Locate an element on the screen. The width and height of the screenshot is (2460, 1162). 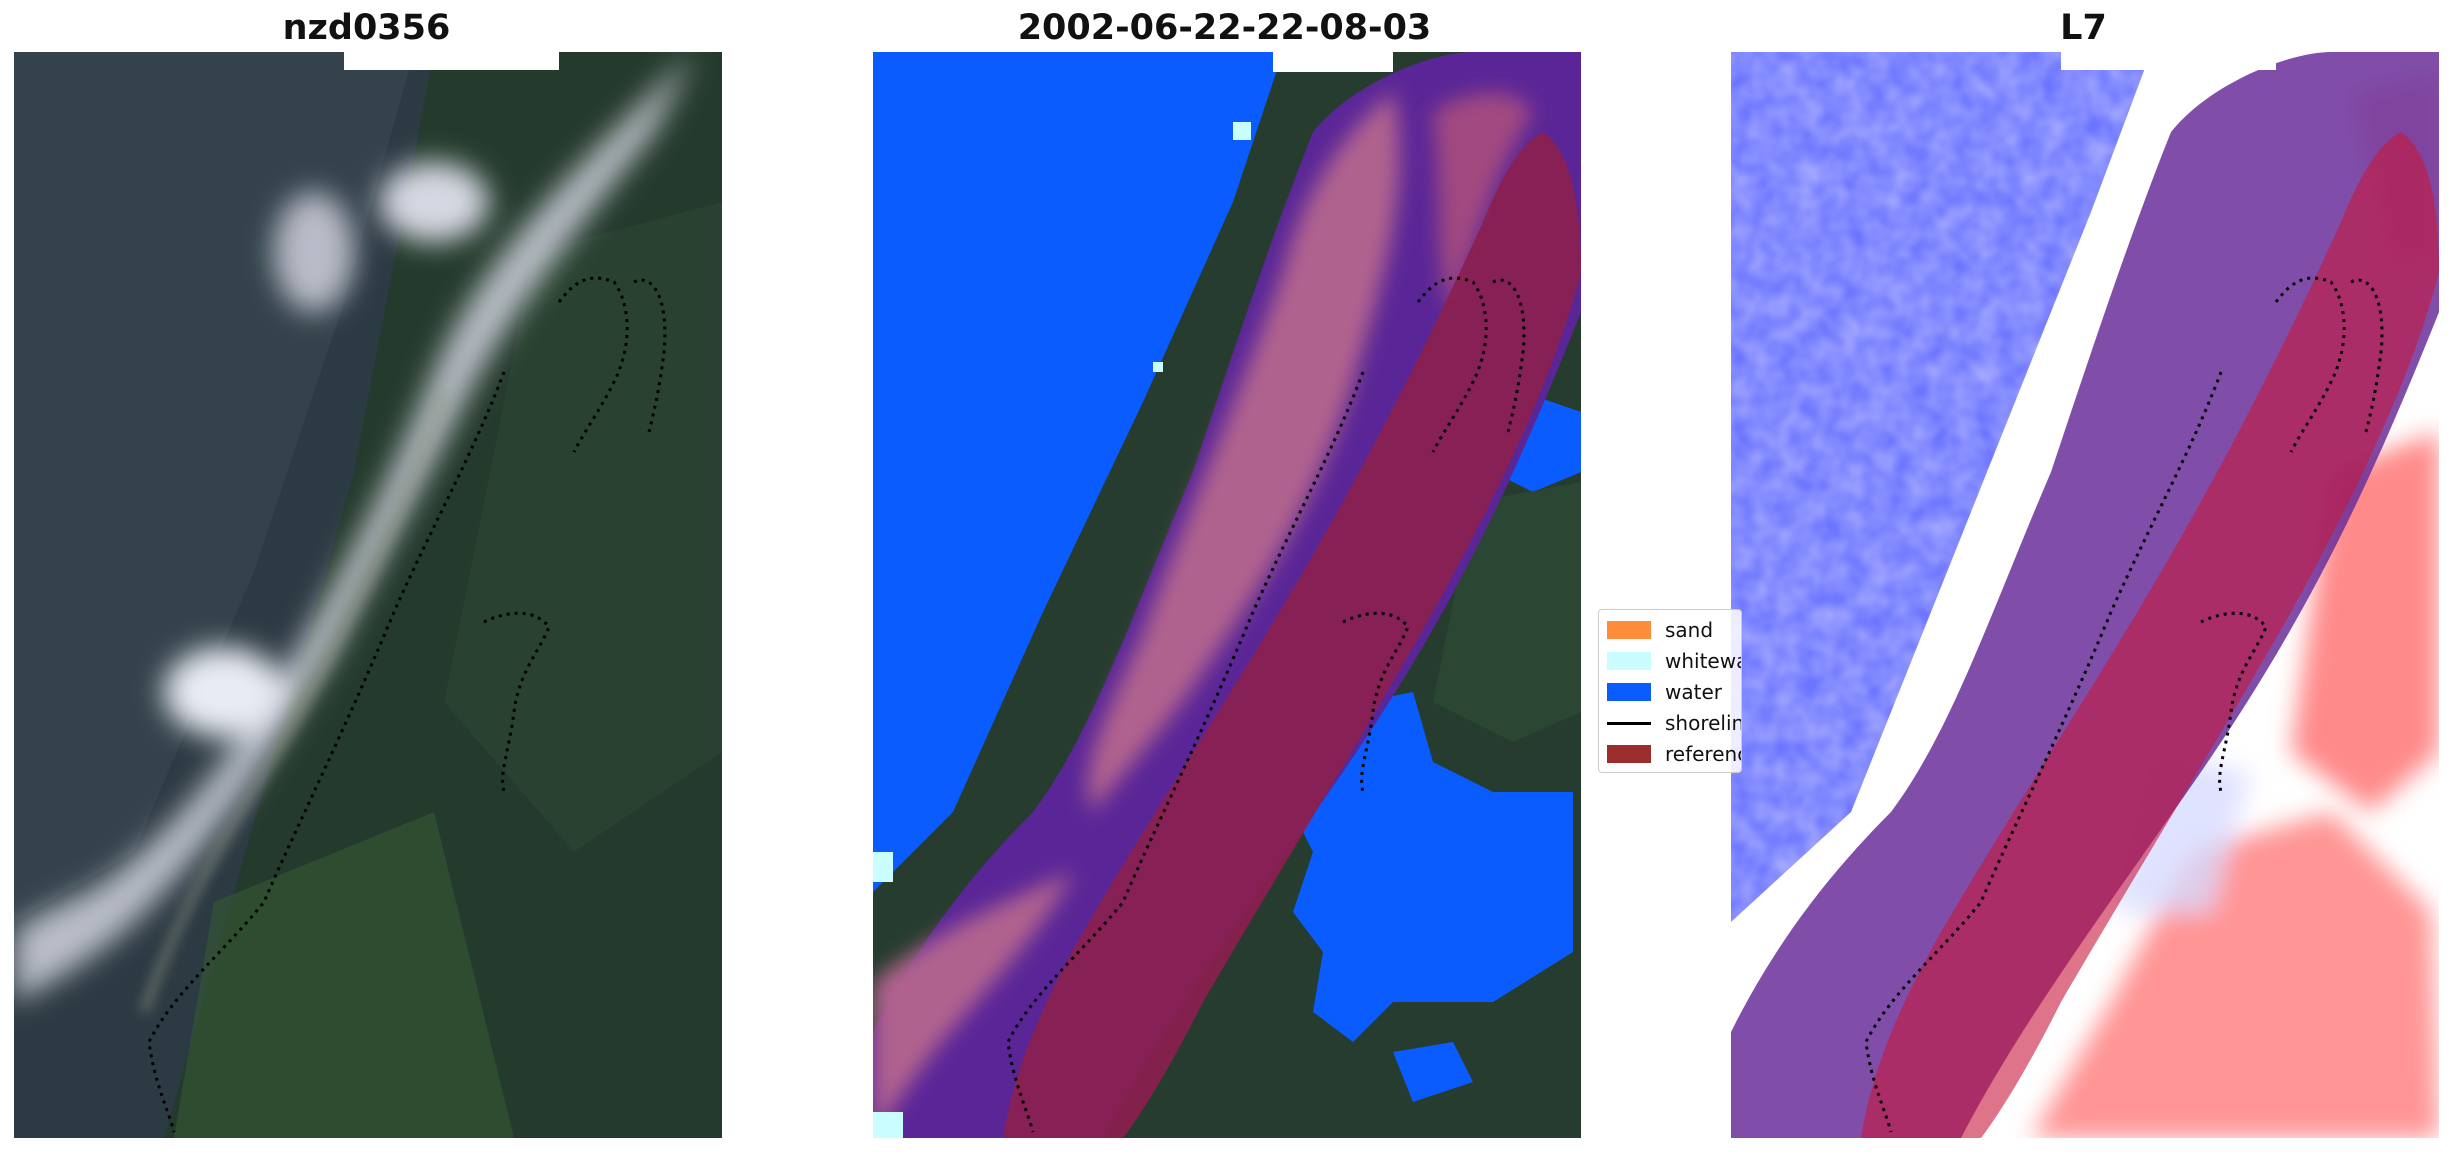
water-swatch is located at coordinates (1629, 692).